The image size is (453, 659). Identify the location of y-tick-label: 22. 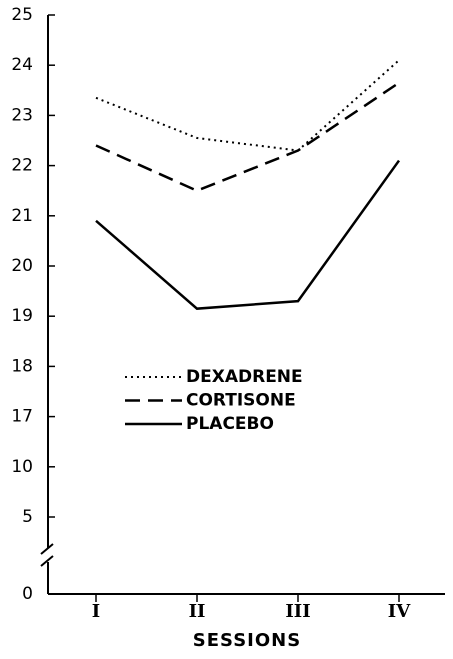
(22, 166).